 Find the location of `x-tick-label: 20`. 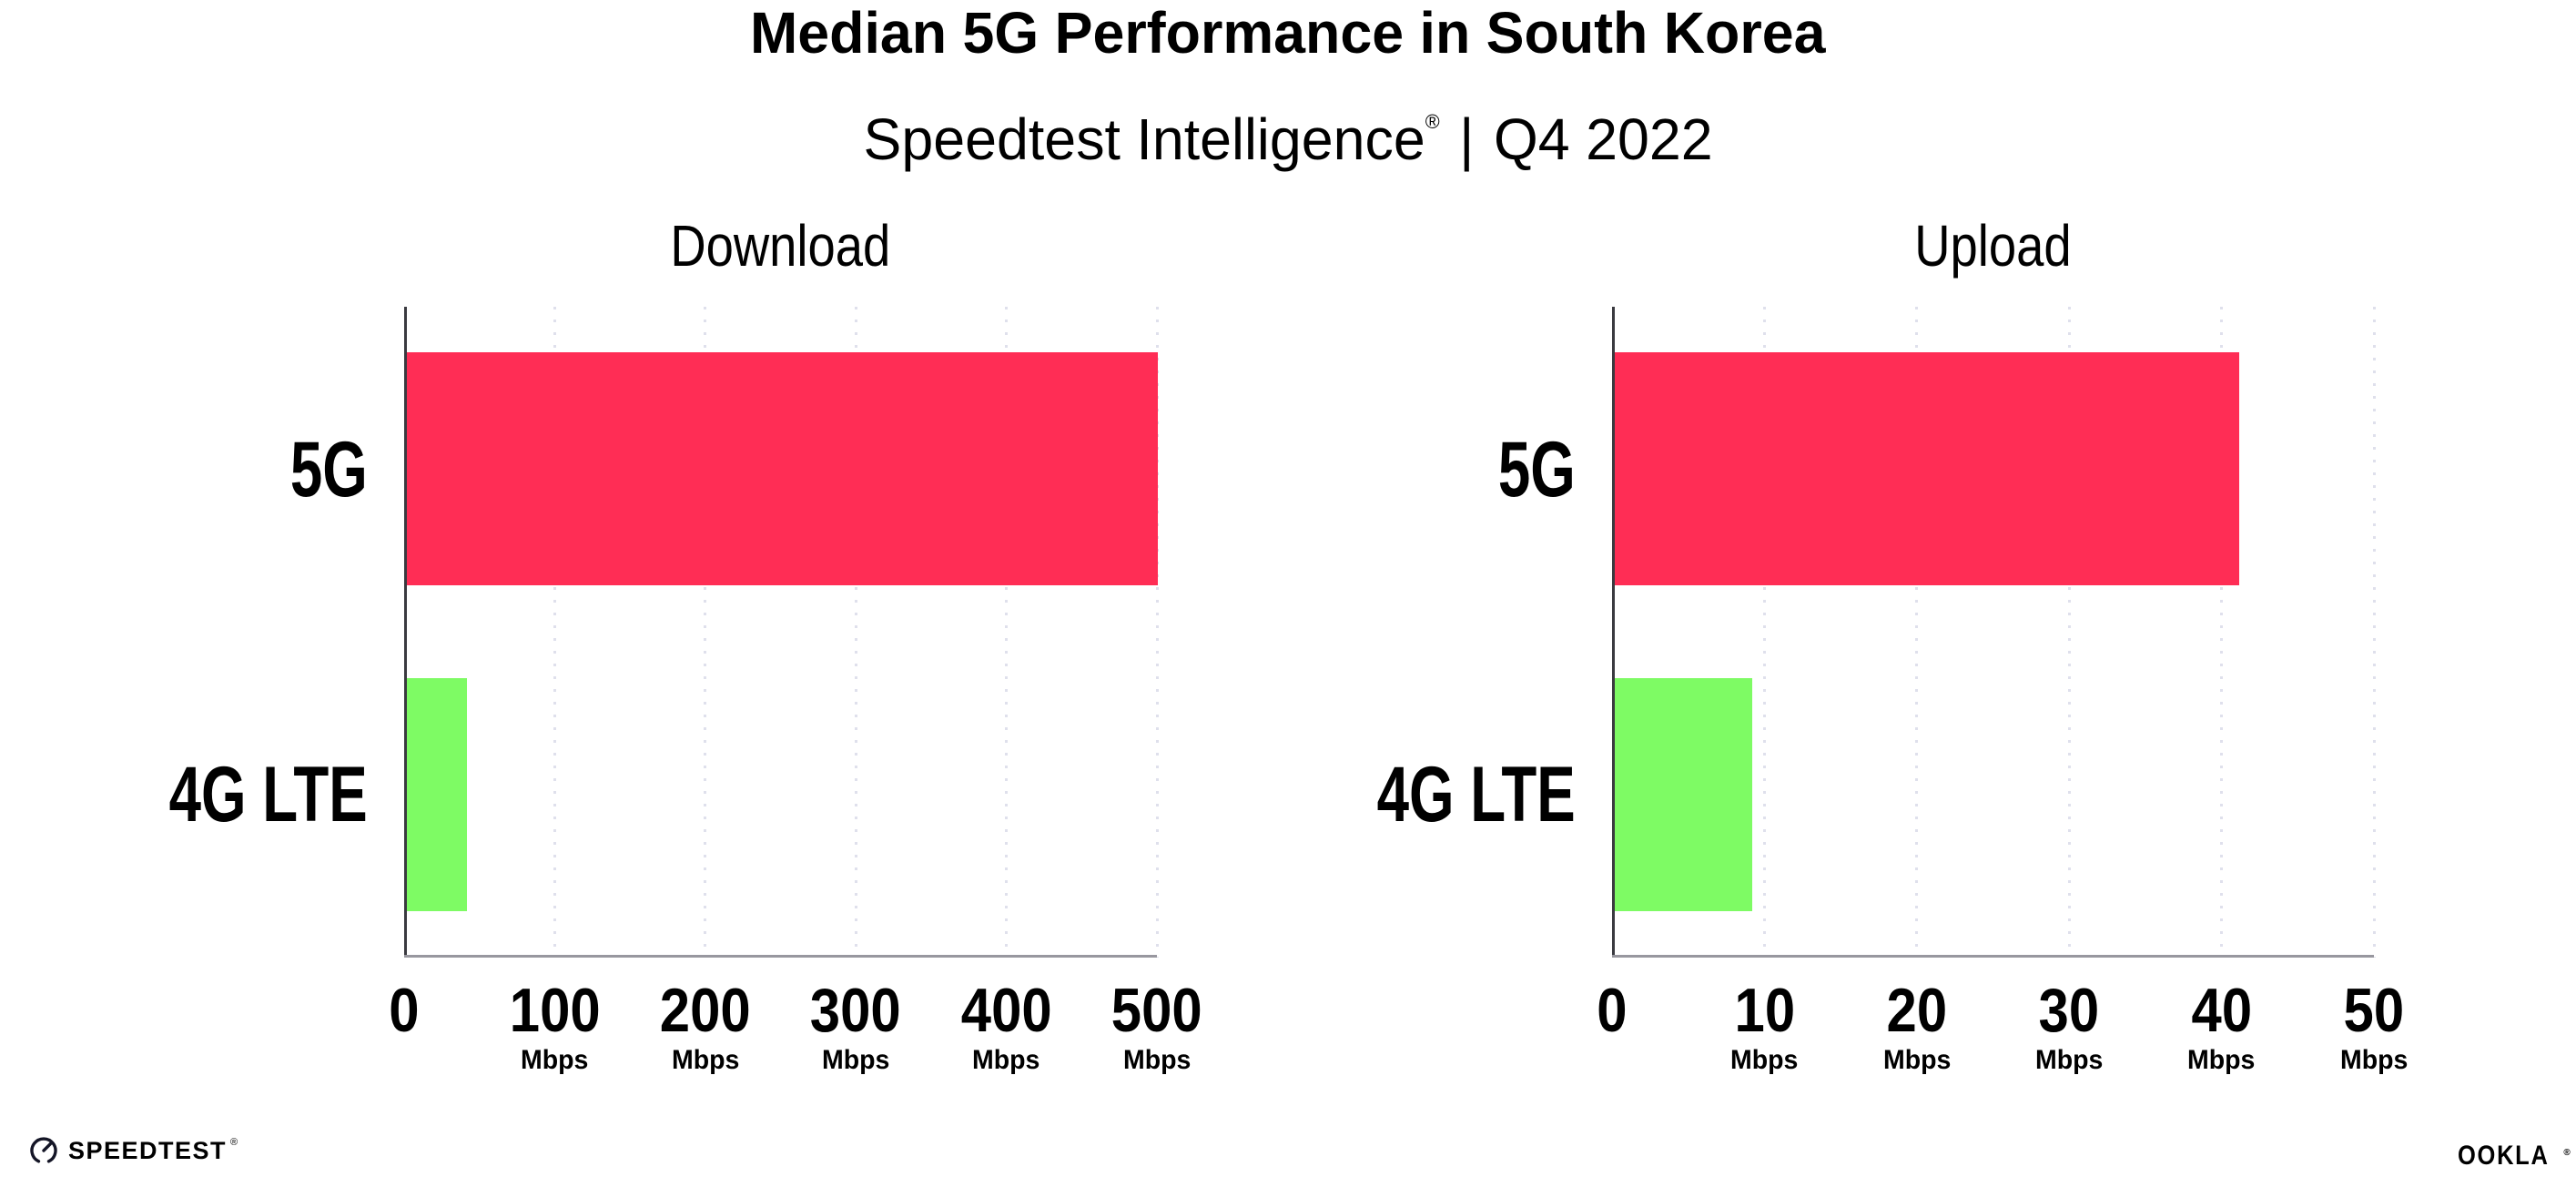

x-tick-label: 20 is located at coordinates (1917, 1011).